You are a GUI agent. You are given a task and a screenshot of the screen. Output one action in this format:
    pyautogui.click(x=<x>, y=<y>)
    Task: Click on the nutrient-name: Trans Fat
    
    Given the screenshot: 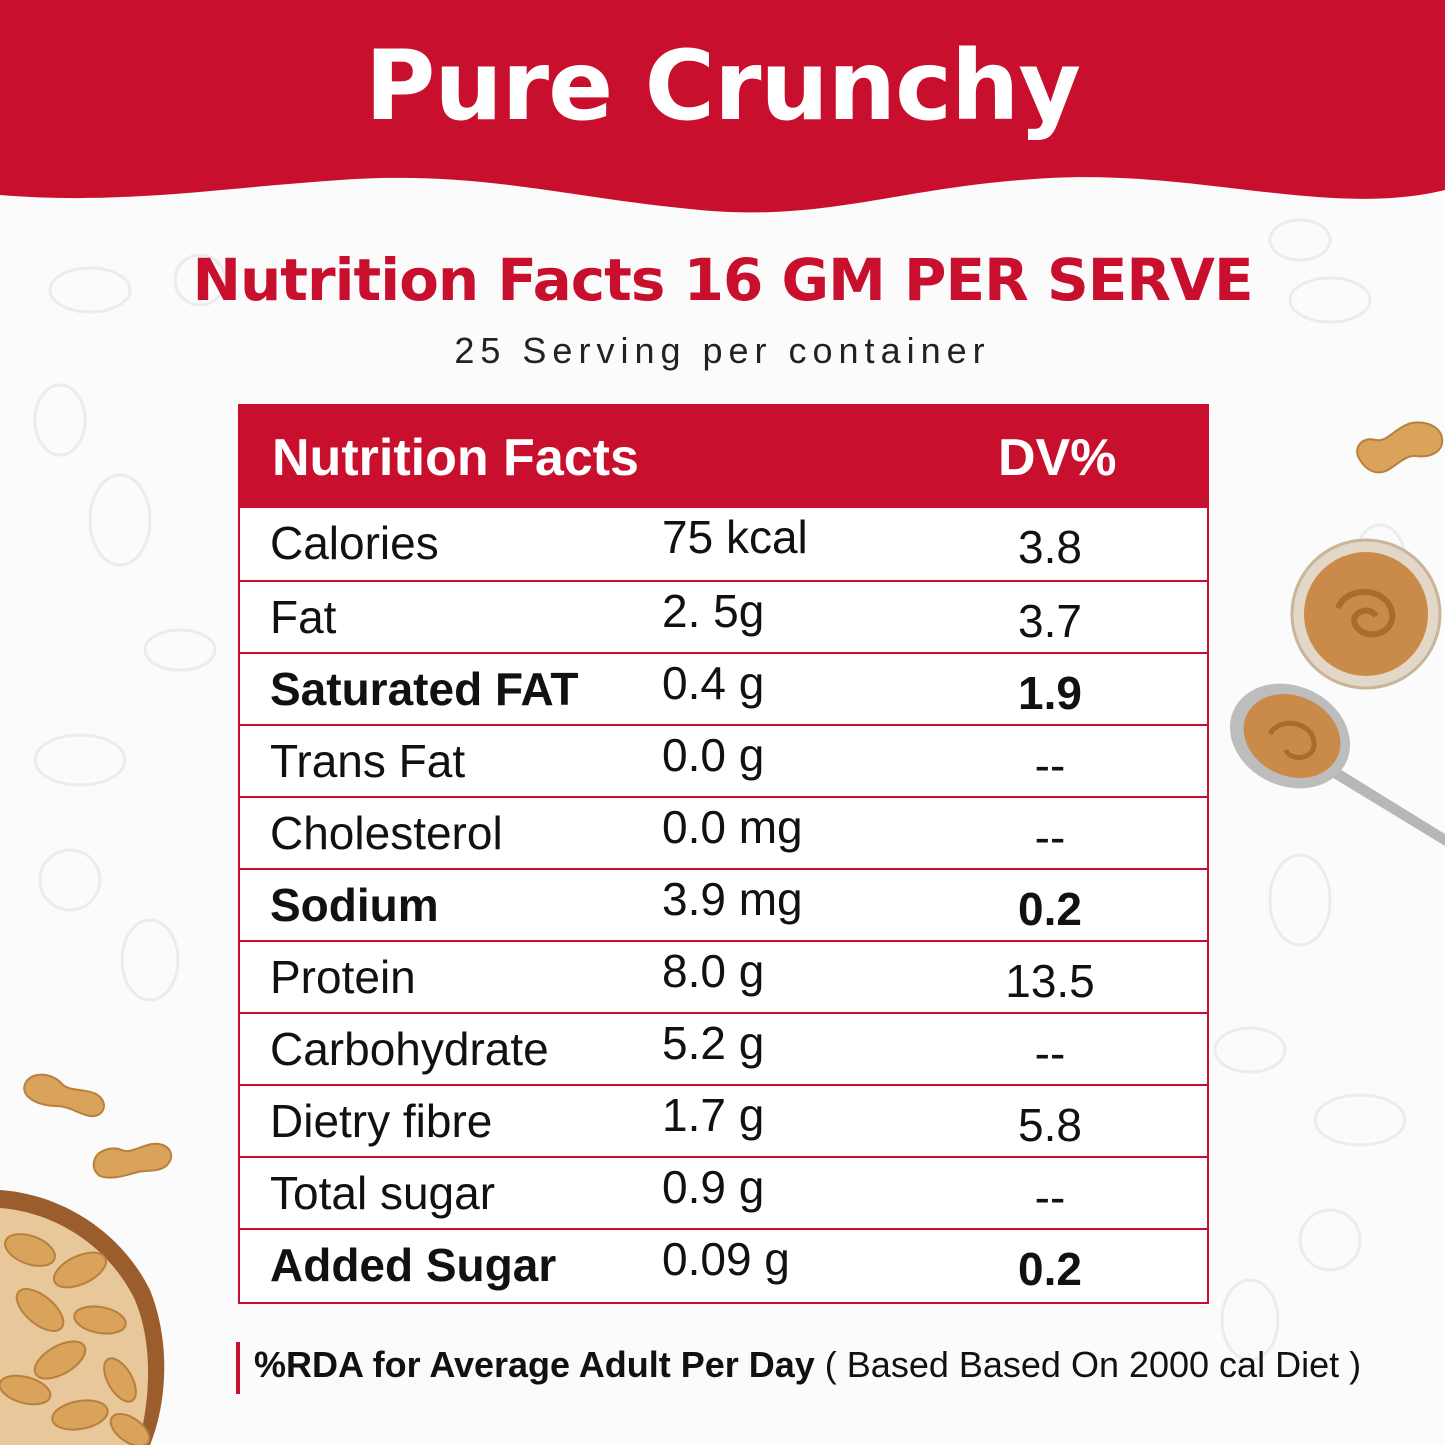 What is the action you would take?
    pyautogui.click(x=368, y=761)
    